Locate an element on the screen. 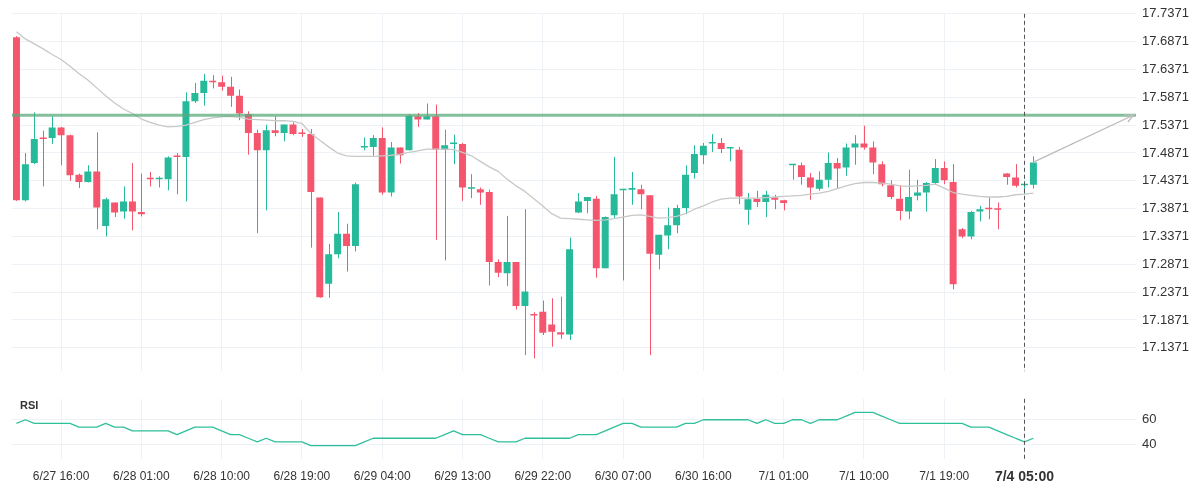 The width and height of the screenshot is (1200, 500). y-tick-label: 17.3371 is located at coordinates (1165, 236).